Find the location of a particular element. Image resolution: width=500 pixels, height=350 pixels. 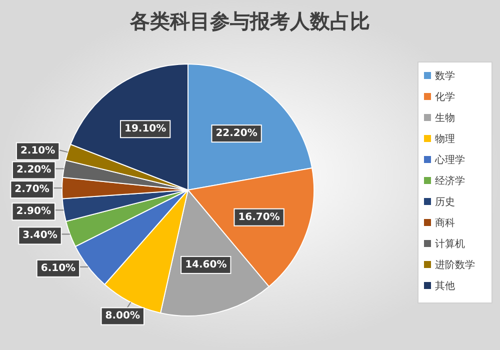

data-label: 16.70% is located at coordinates (259, 217).